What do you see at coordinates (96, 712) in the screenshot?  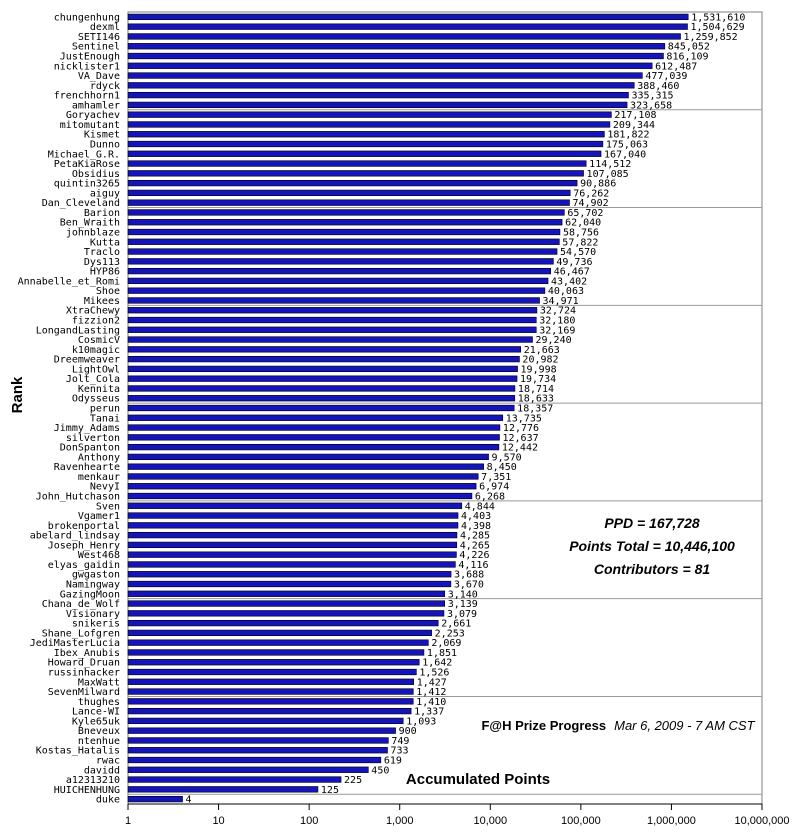 I see `category-label: Lance-WI` at bounding box center [96, 712].